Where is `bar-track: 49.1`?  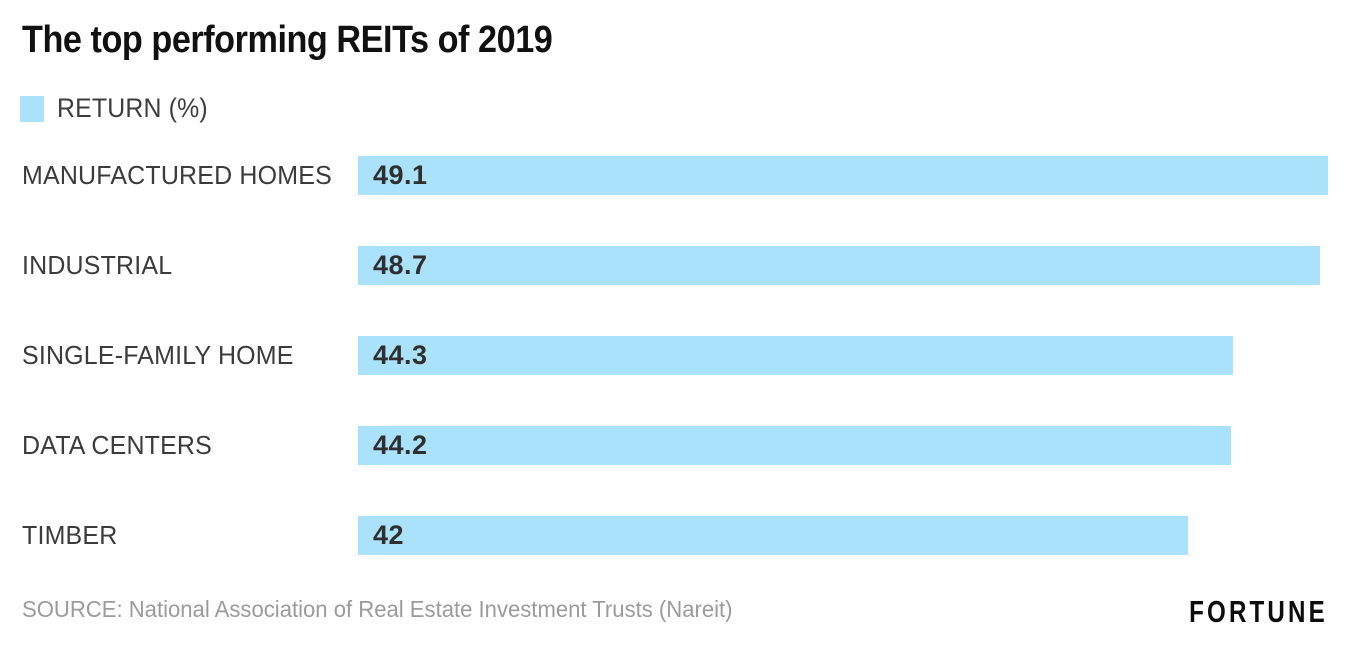
bar-track: 49.1 is located at coordinates (843, 175).